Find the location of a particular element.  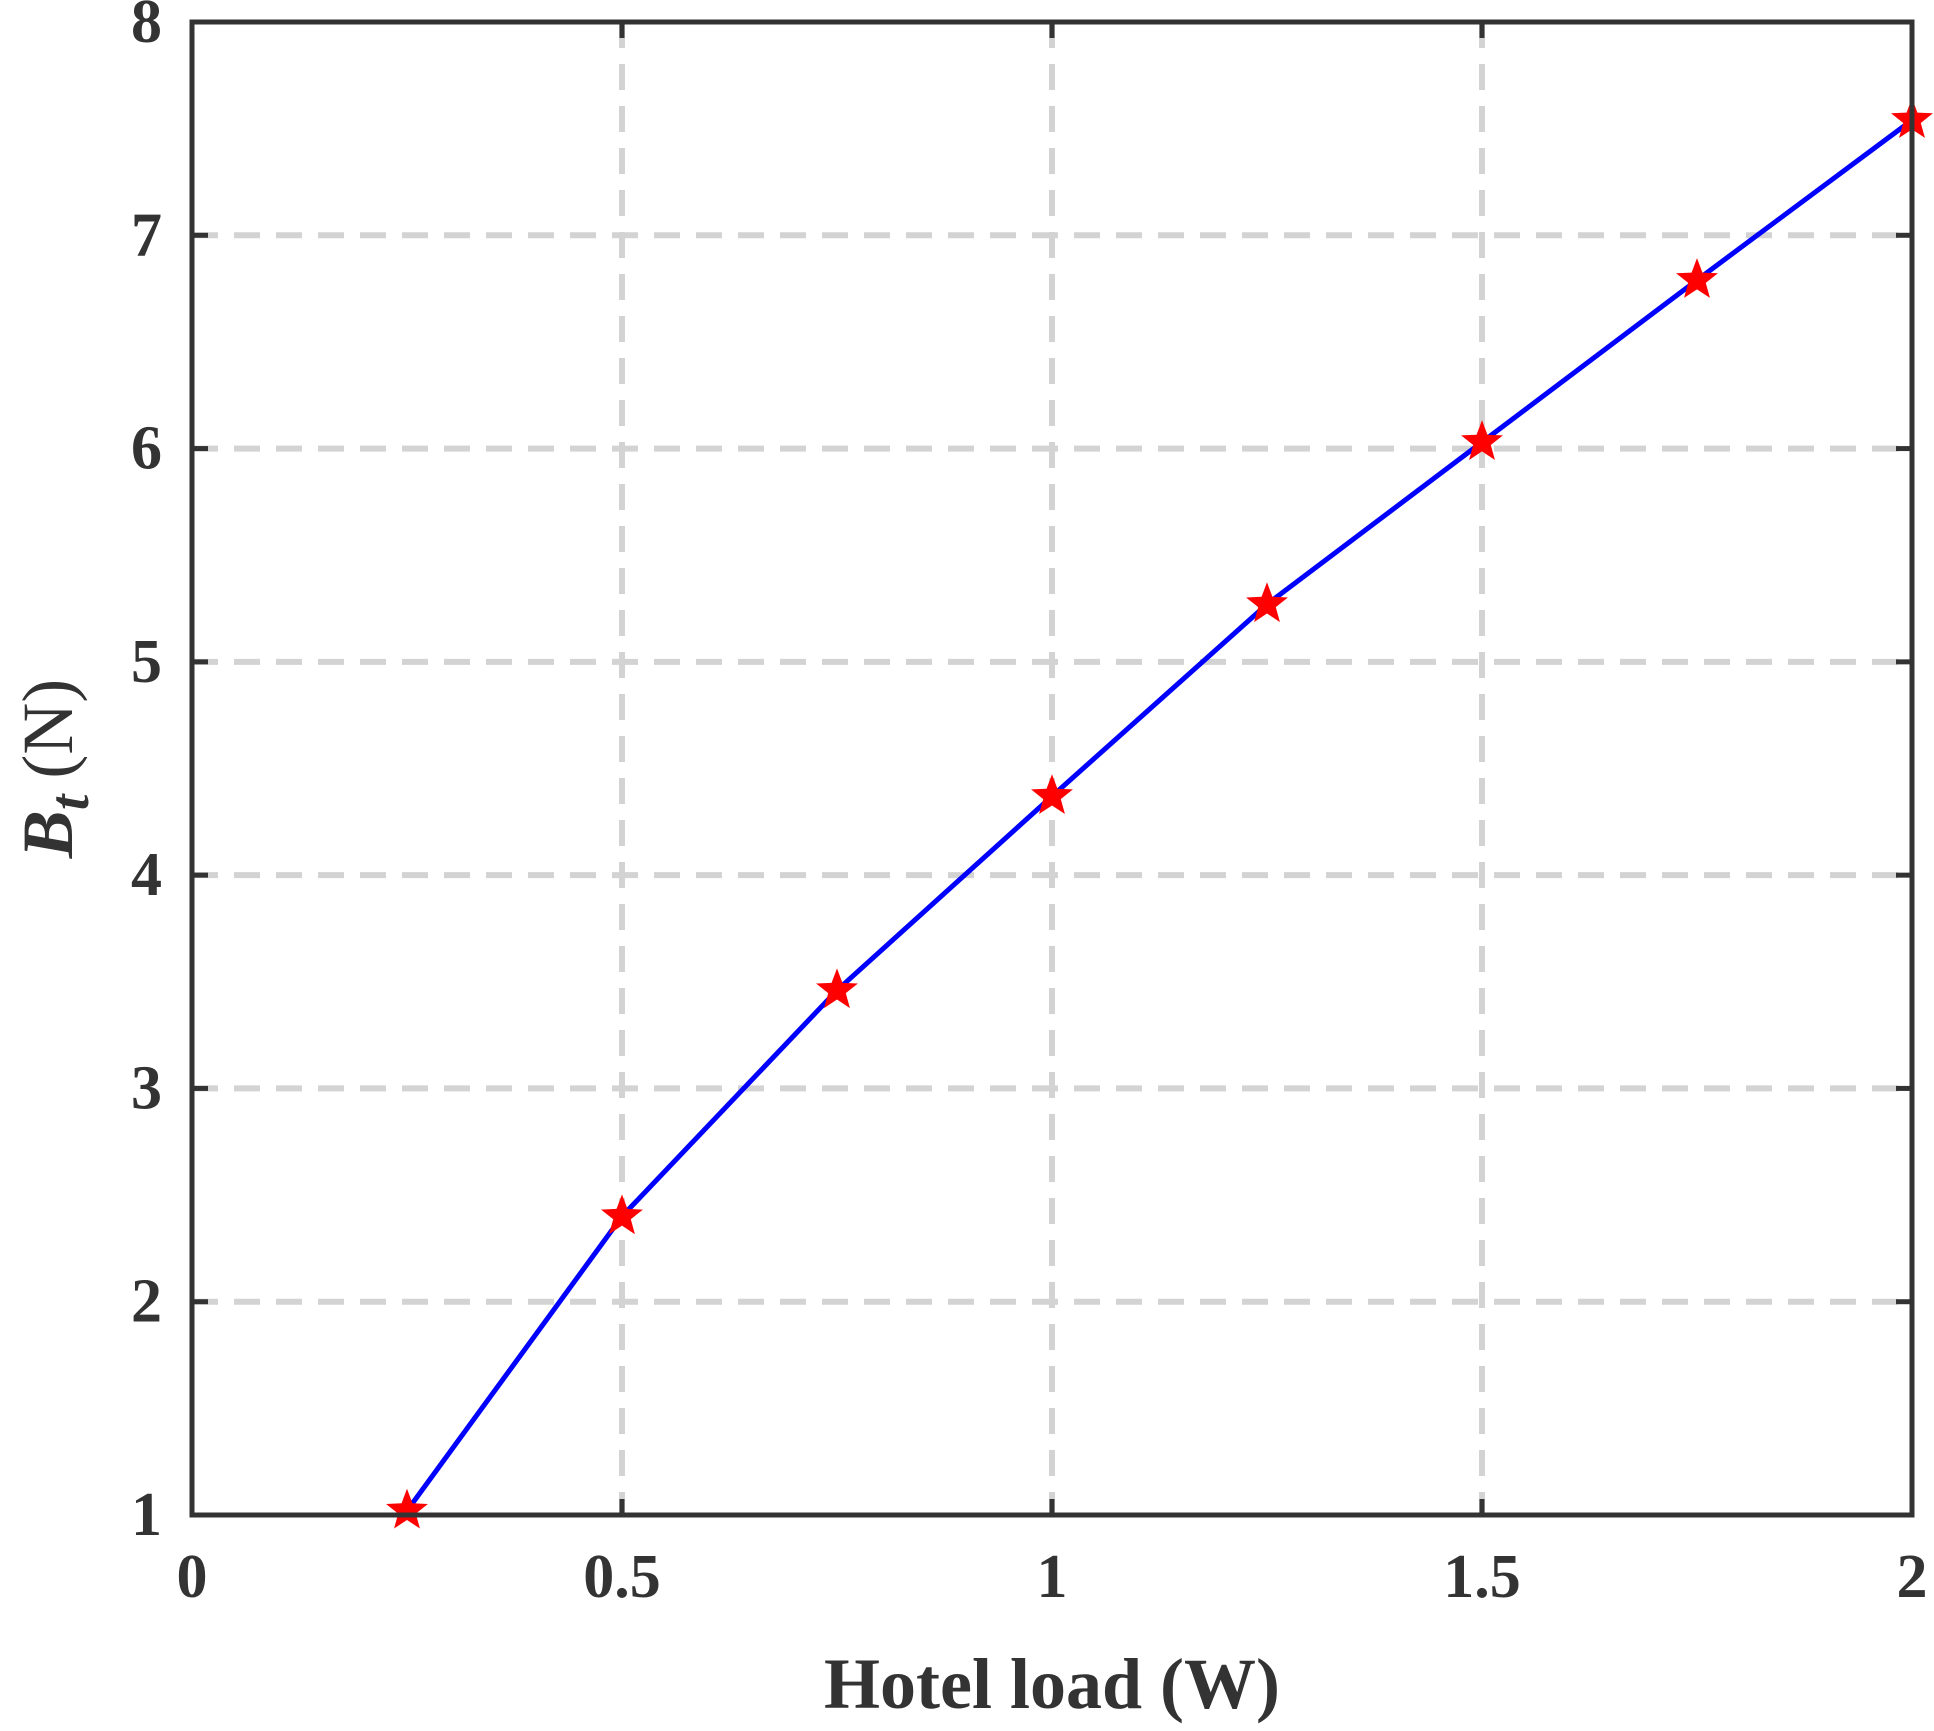

y-axis-title-subscript: t is located at coordinates (70, 801).